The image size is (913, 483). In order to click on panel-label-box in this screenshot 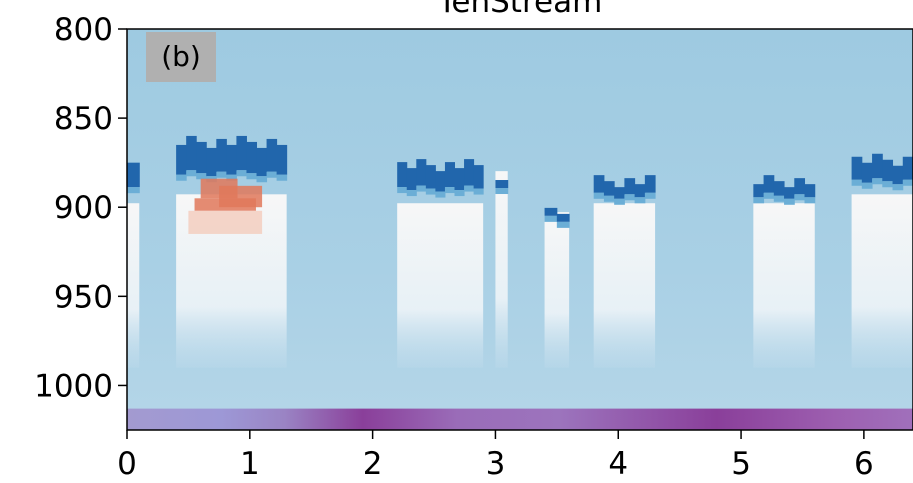, I will do `click(181, 57)`.